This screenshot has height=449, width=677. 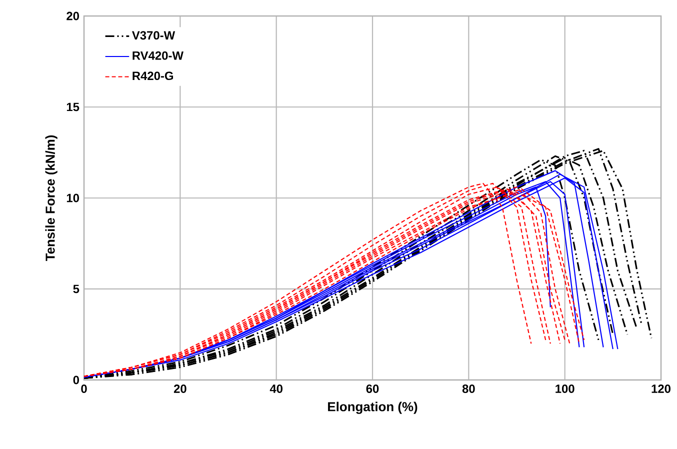 I want to click on y-tick-label: 10, so click(x=72, y=198).